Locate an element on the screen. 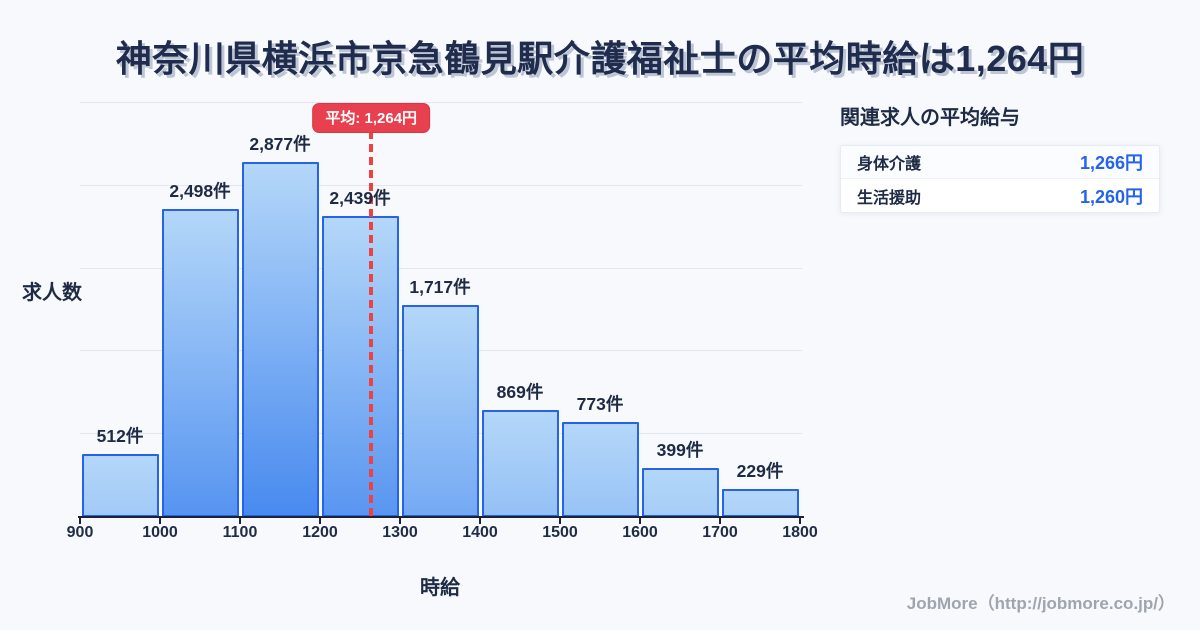 The image size is (1200, 630). x-tick-label: 1700 is located at coordinates (720, 532).